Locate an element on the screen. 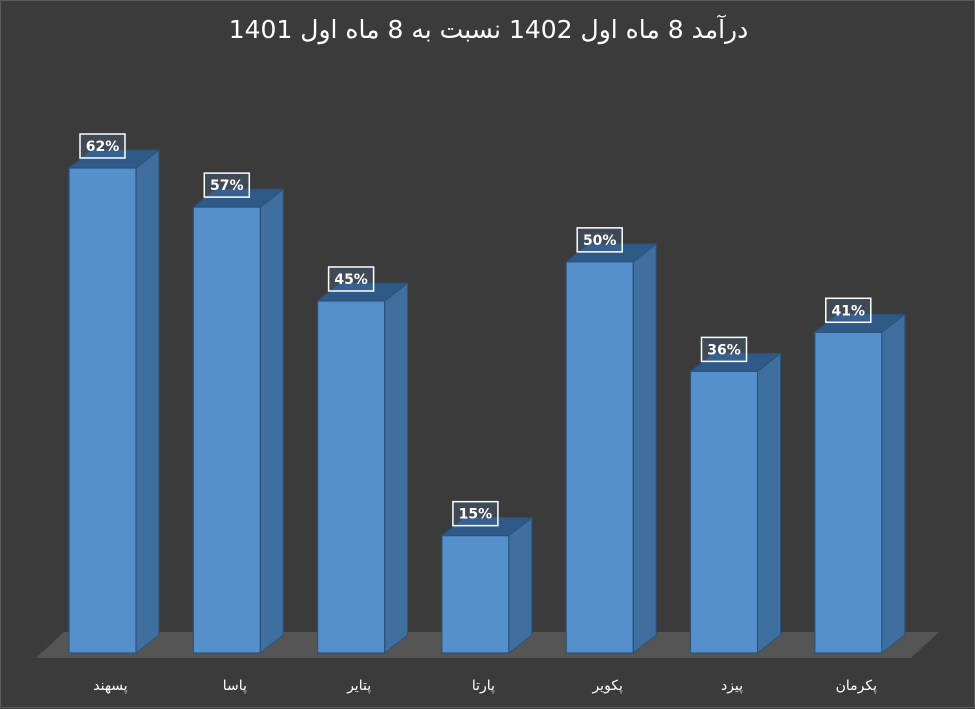 Image resolution: width=975 pixels, height=709 pixels. data-label: 15% is located at coordinates (476, 515).